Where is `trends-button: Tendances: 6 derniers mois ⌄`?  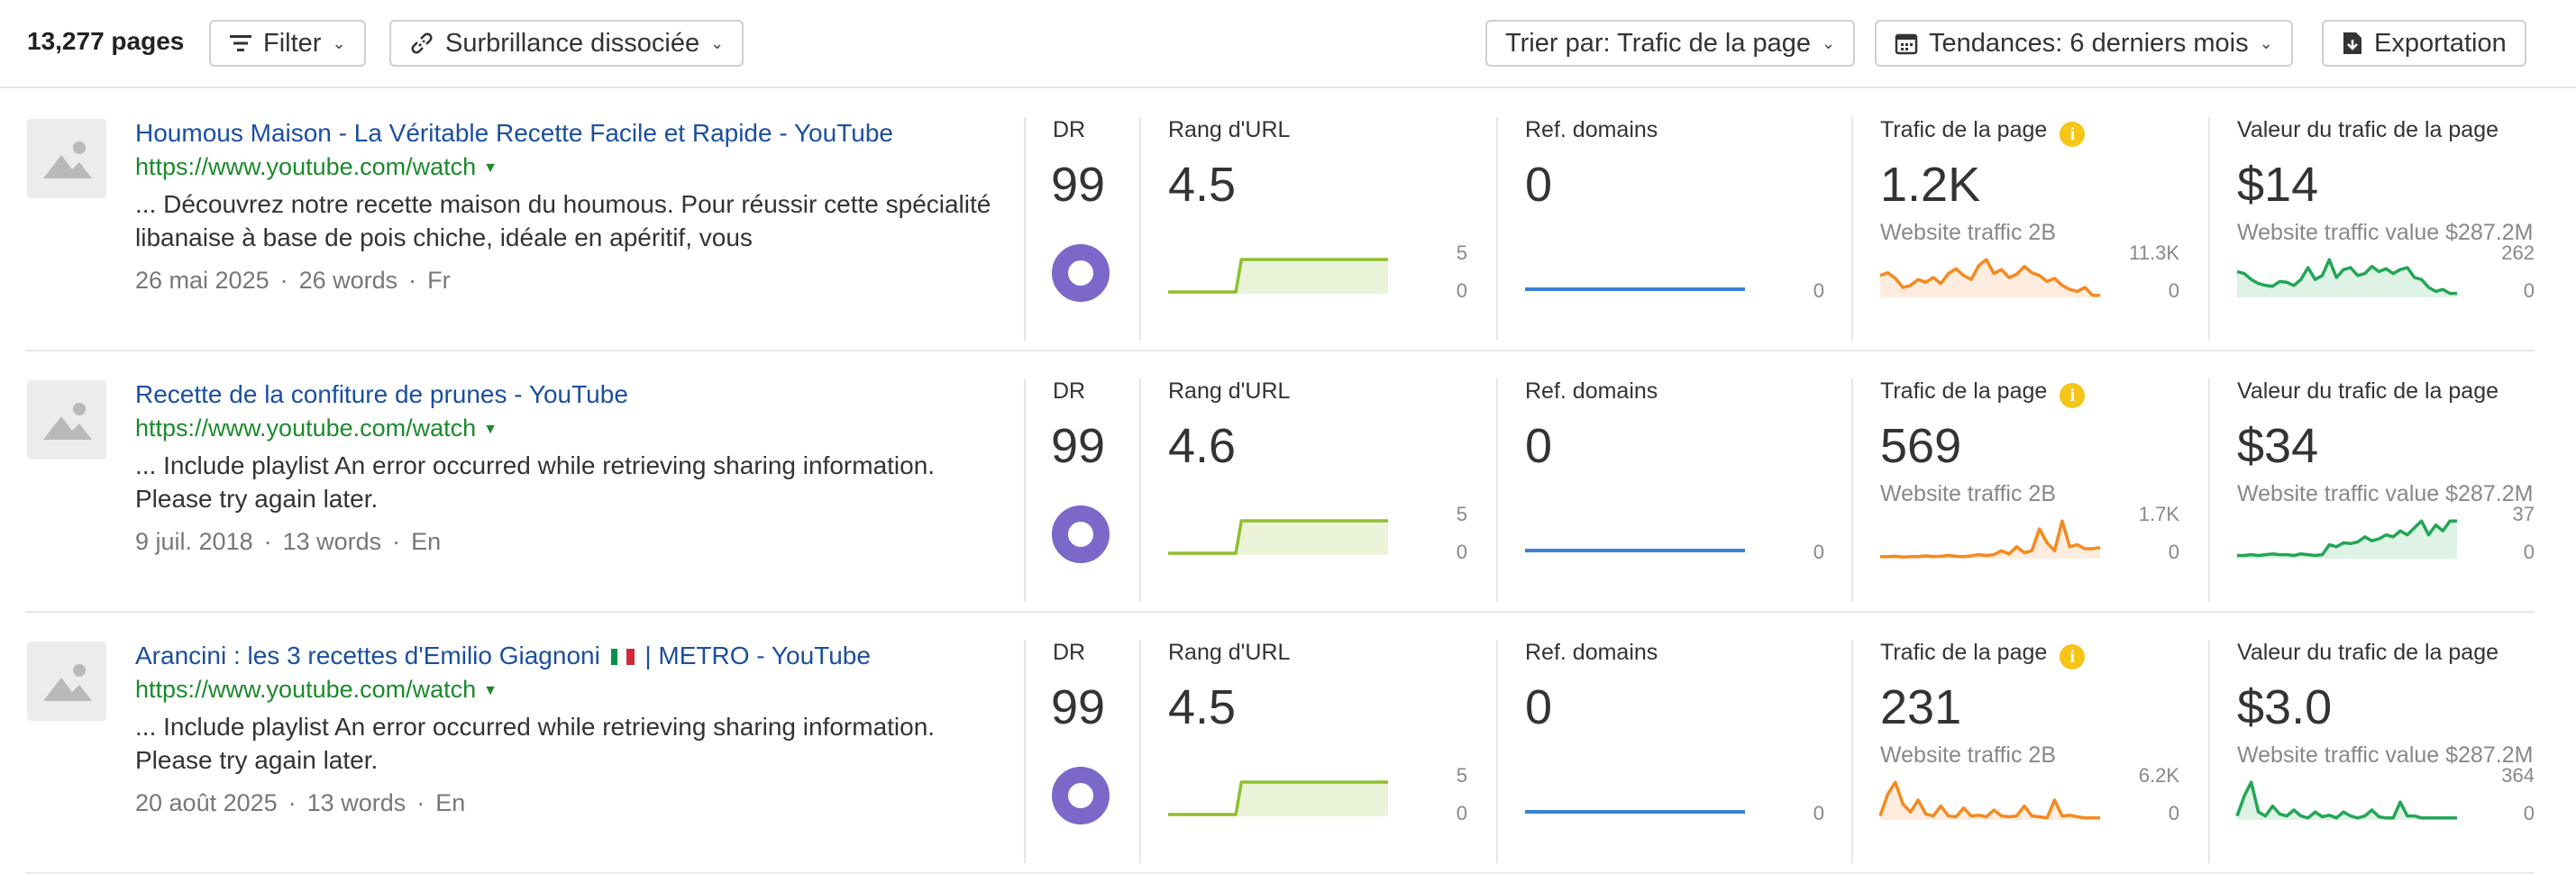
trends-button: Tendances: 6 derniers mois ⌄ is located at coordinates (2084, 44).